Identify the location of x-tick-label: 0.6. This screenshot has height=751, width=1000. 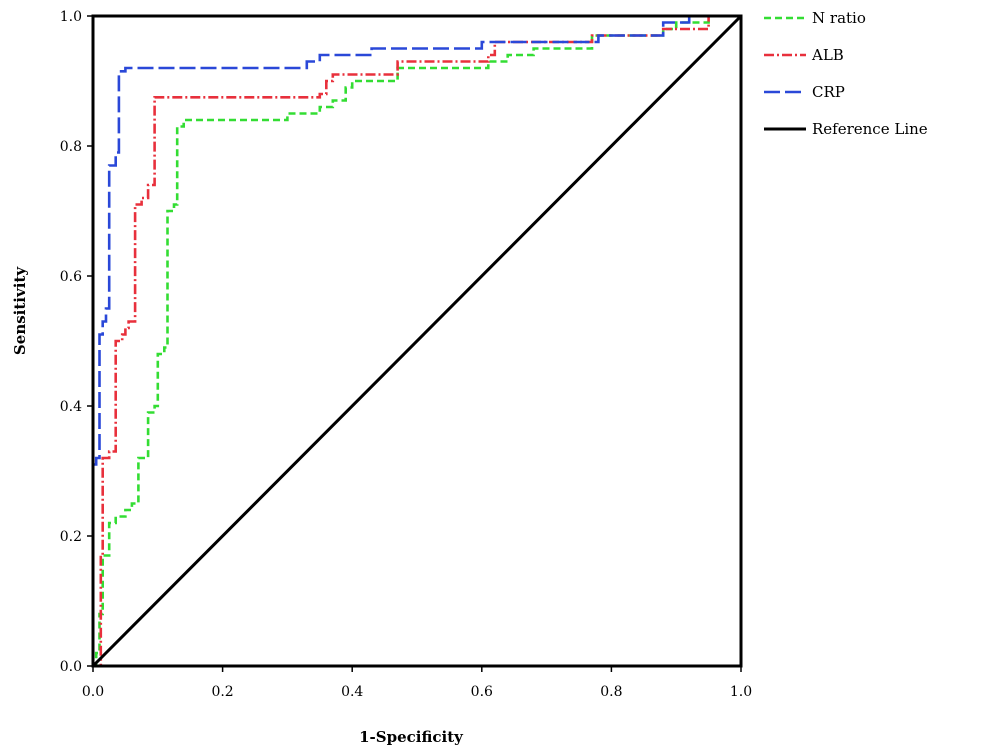
(482, 692).